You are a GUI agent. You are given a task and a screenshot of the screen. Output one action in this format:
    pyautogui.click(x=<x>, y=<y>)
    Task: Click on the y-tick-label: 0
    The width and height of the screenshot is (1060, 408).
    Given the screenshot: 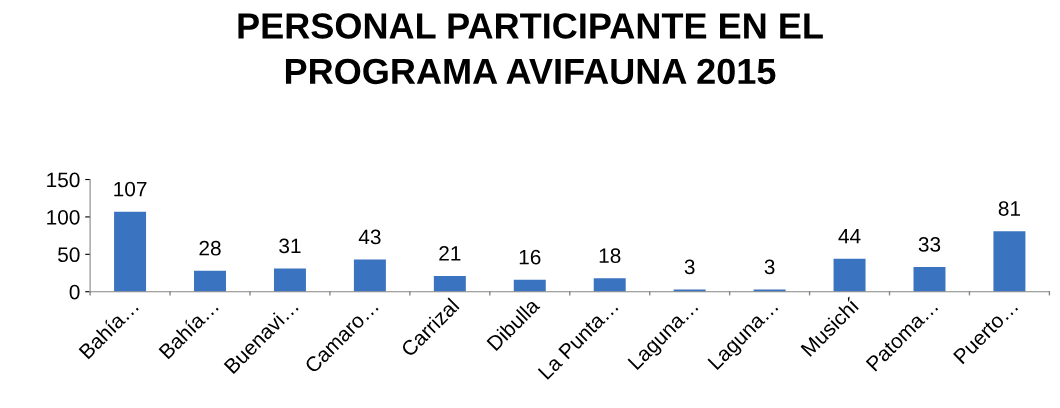 What is the action you would take?
    pyautogui.click(x=74, y=292)
    